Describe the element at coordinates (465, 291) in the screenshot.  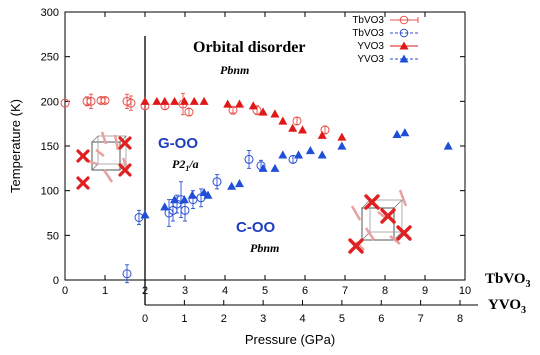
I see `top-x-tick-label-10: 10` at that location.